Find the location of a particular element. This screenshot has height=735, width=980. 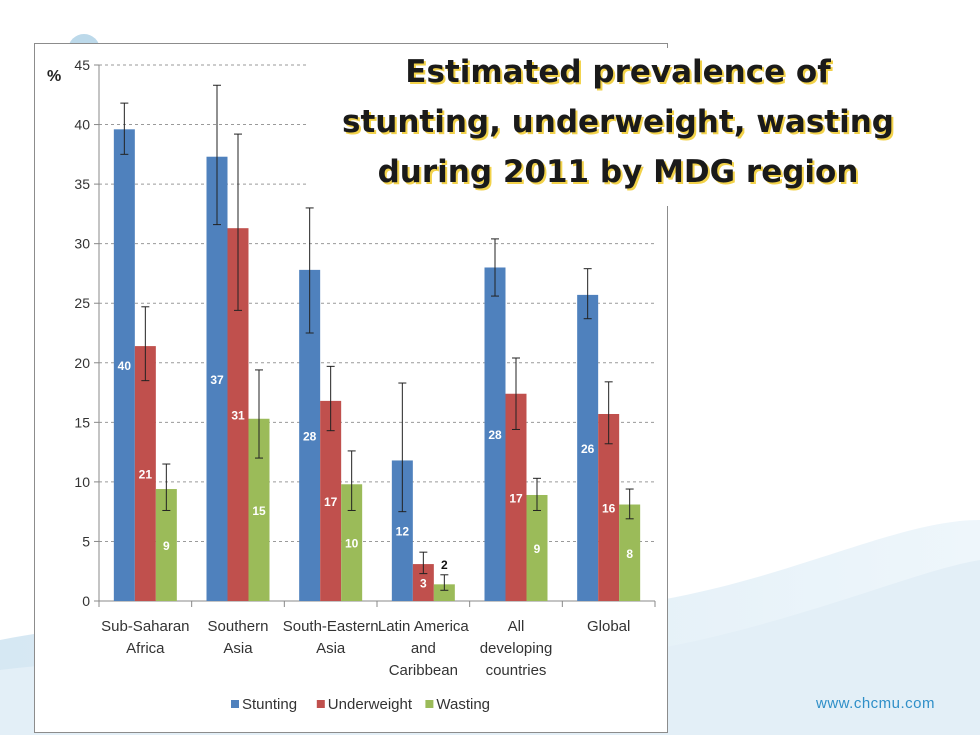

x-tick-label: and is located at coordinates (423, 648).